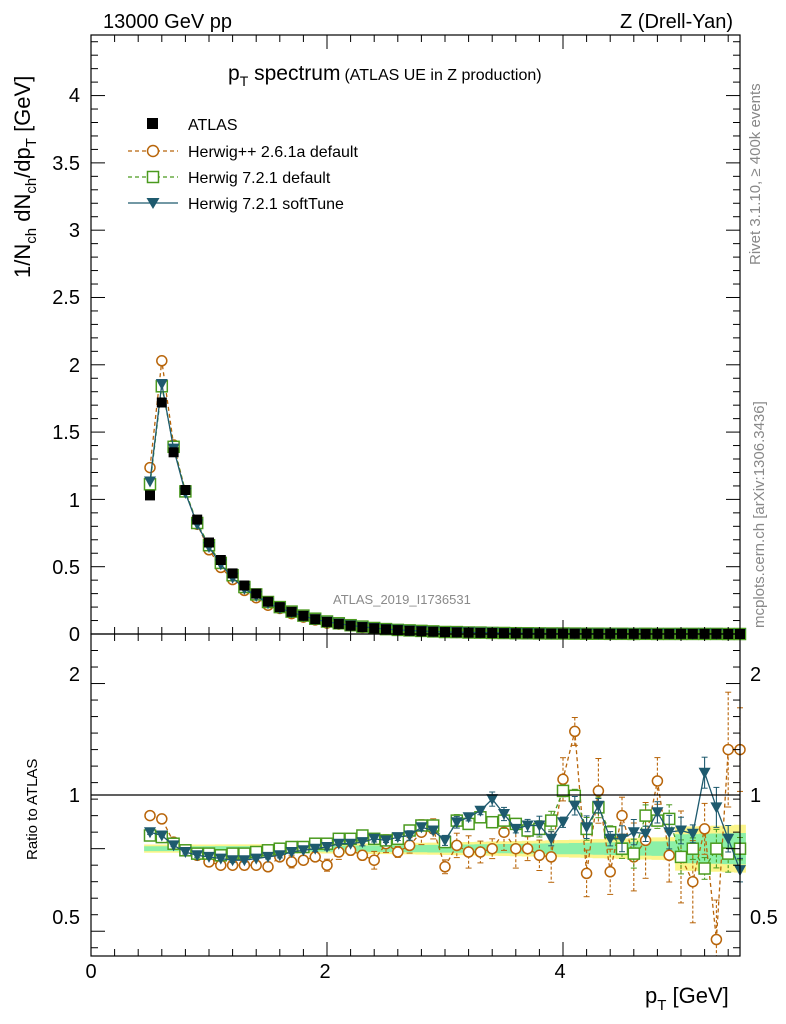  I want to click on ratio-band-stat, so click(445, 849).